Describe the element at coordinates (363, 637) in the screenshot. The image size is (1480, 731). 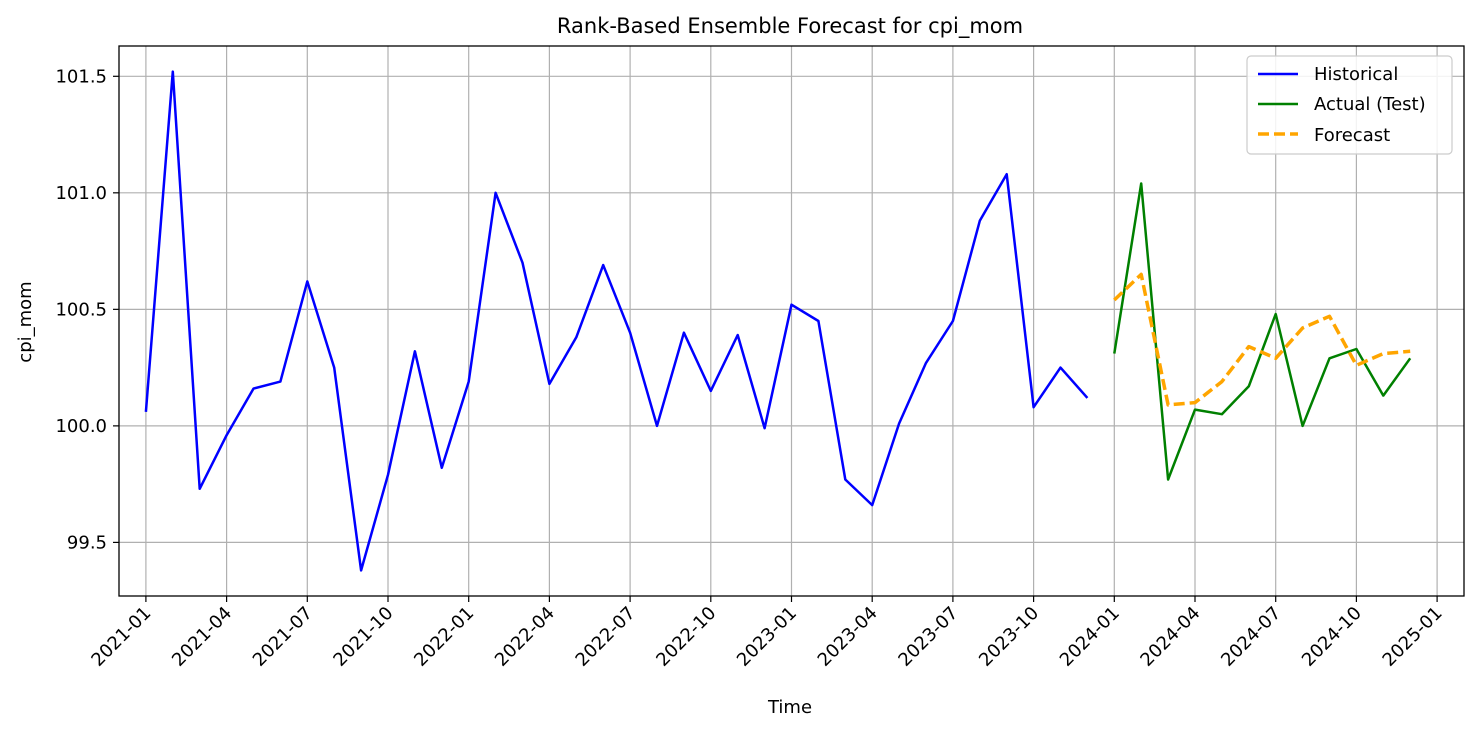
I see `x-tick-label: 2021-10` at that location.